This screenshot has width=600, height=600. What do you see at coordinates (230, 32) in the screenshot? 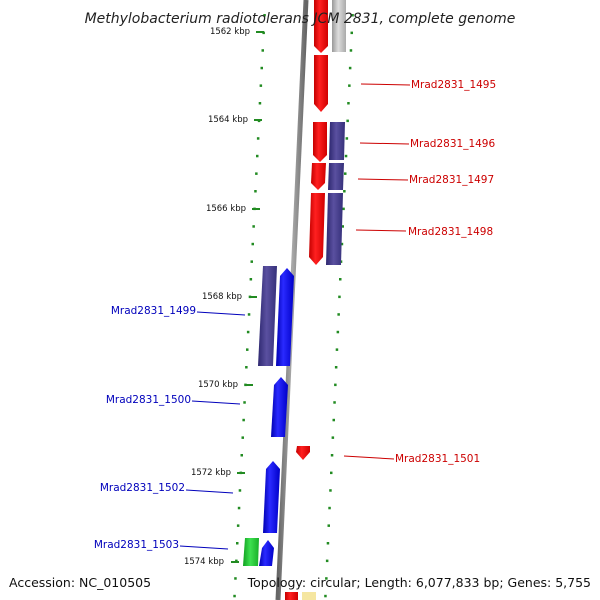
I see `tick-label: 1562 kbp` at bounding box center [230, 32].